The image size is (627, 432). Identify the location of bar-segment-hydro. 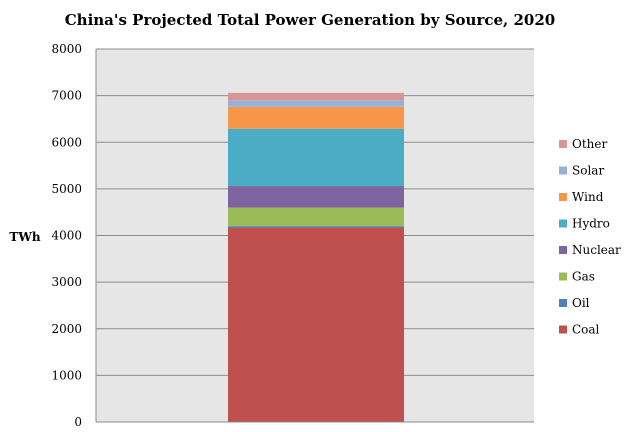
(316, 157).